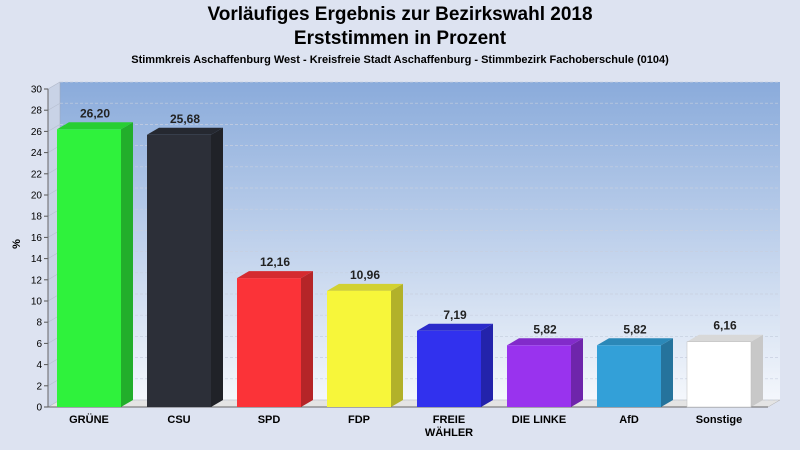 Image resolution: width=800 pixels, height=450 pixels. Describe the element at coordinates (39, 365) in the screenshot. I see `y-tick-label: 4` at that location.